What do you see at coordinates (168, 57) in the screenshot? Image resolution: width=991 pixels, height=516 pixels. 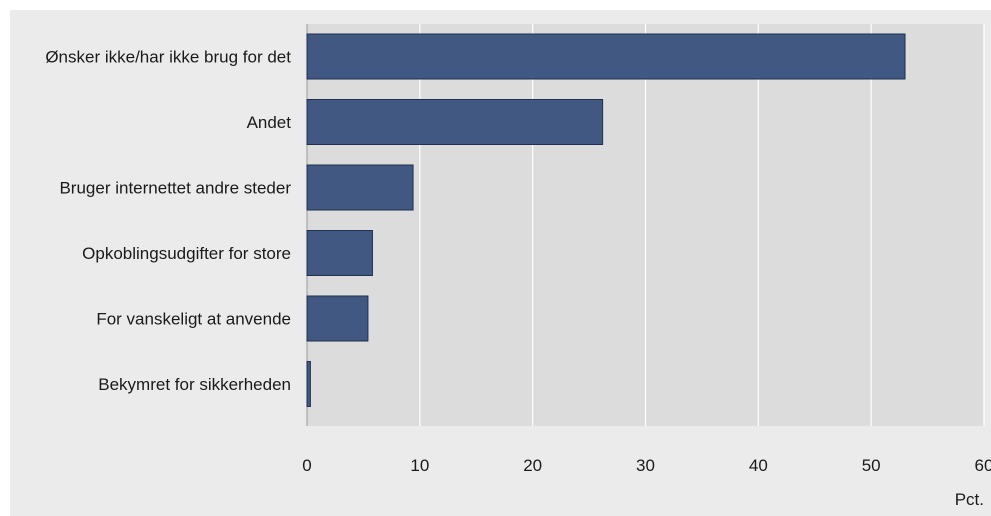 I see `category-label: Ønsker ikke/har ikke brug for det` at bounding box center [168, 57].